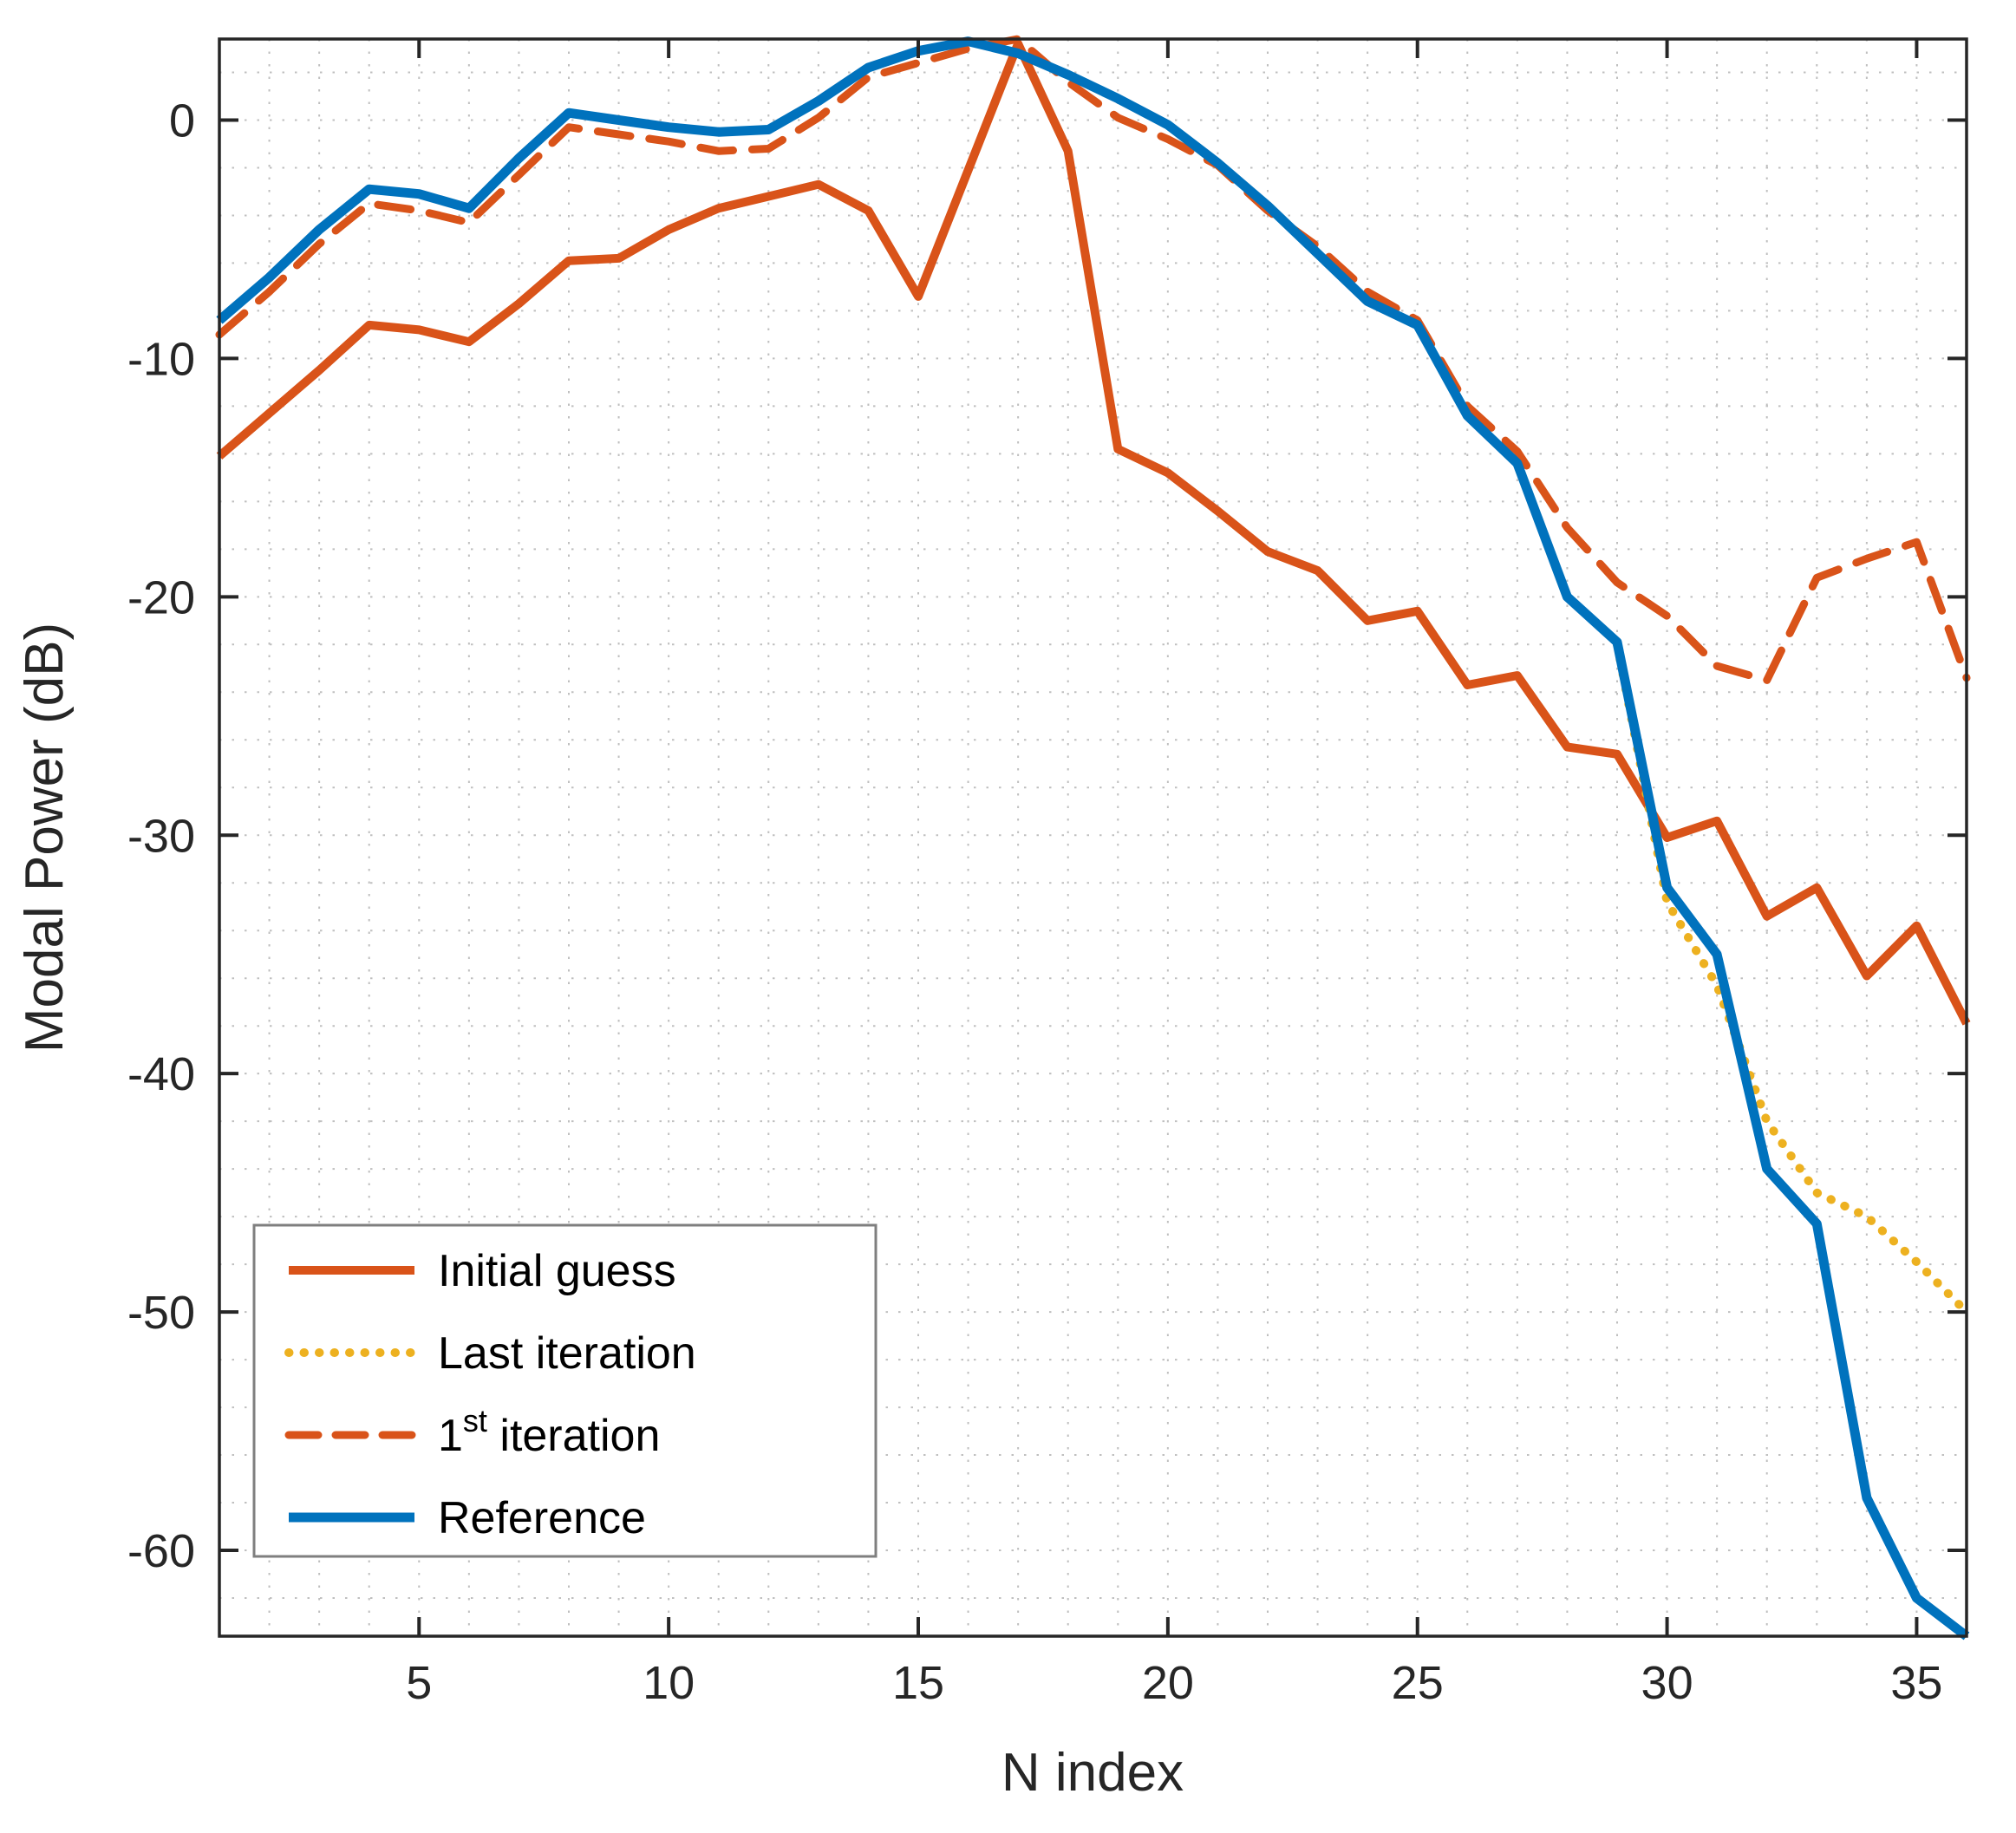 This screenshot has height=1833, width=2016. Describe the element at coordinates (1792, 979) in the screenshot. I see `series-last-iteration` at that location.